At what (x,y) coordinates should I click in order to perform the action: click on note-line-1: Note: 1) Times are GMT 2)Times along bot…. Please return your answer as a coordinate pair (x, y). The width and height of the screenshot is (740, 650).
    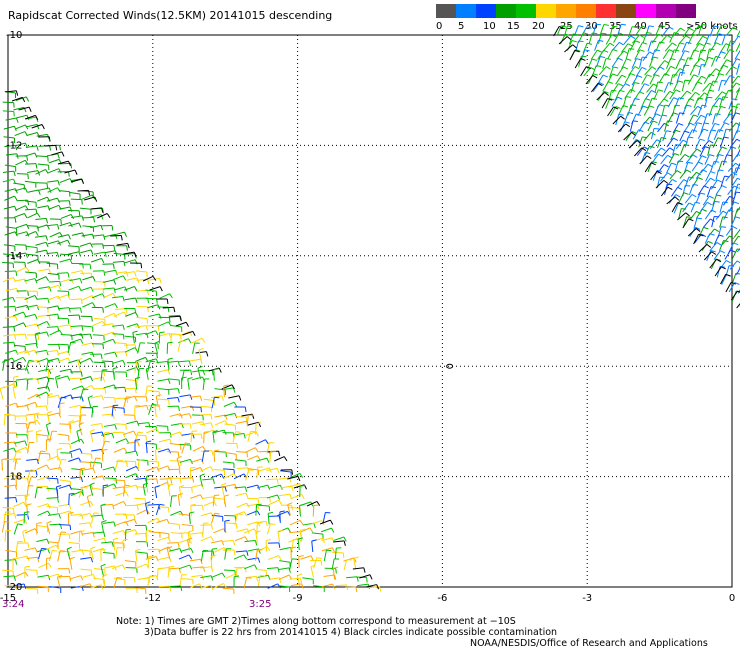
    Looking at the image, I should click on (316, 621).